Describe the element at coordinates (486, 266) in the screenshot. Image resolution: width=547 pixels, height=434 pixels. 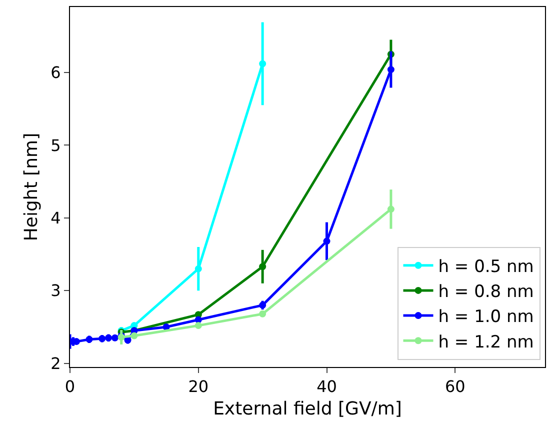
I see `legend-label: h = 0.5 nm` at that location.